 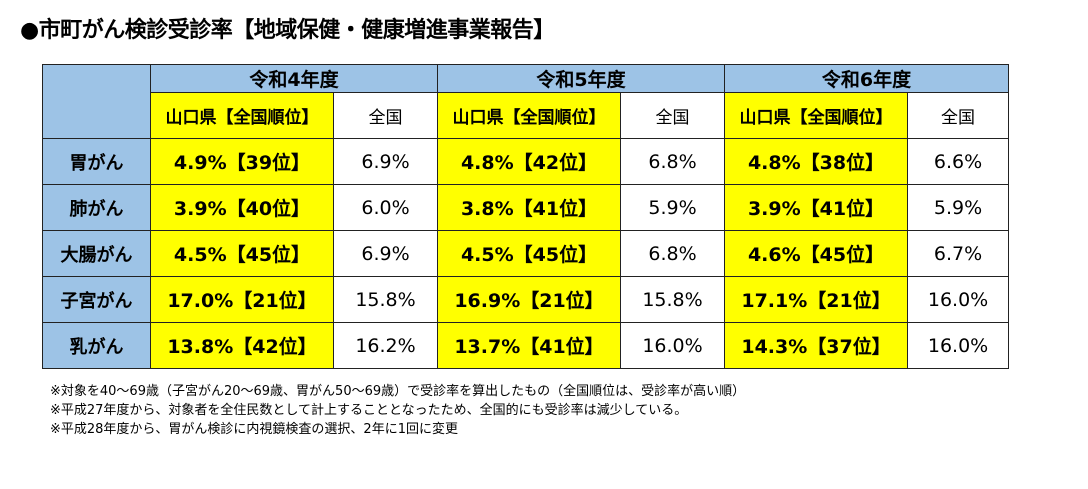 I want to click on sub-header-row: 山口県【全国順位】 全国 山口県【全国順位】 全国 山口県【全国順位】 全国, so click(x=526, y=115).